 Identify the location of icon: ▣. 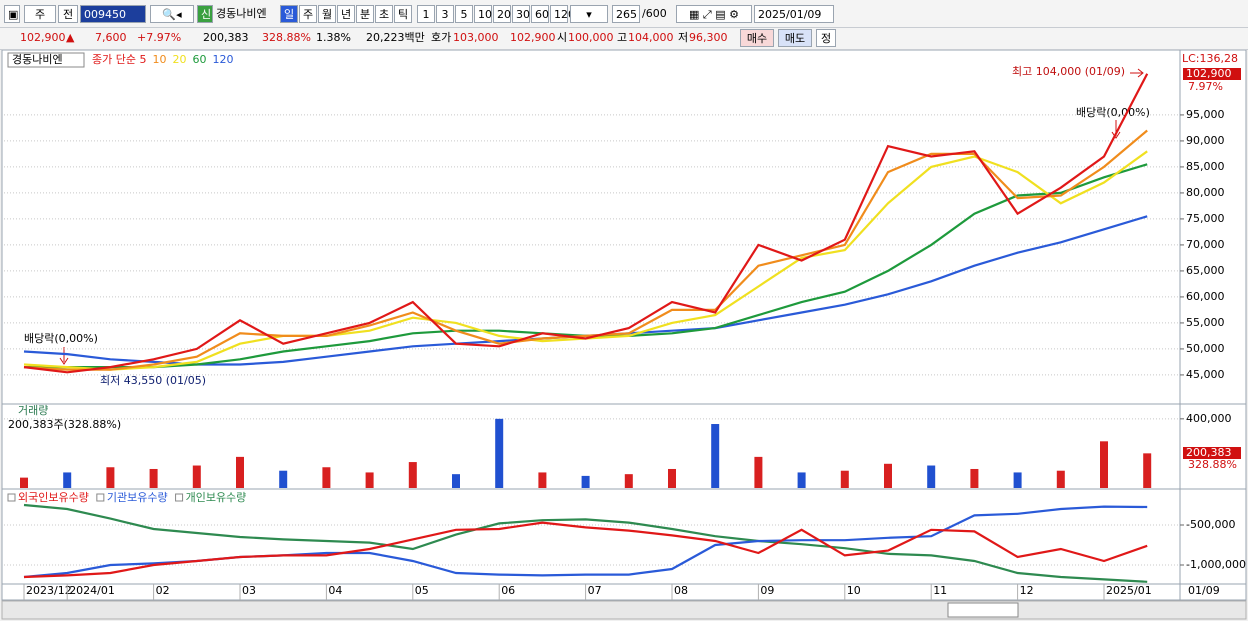
(12, 14).